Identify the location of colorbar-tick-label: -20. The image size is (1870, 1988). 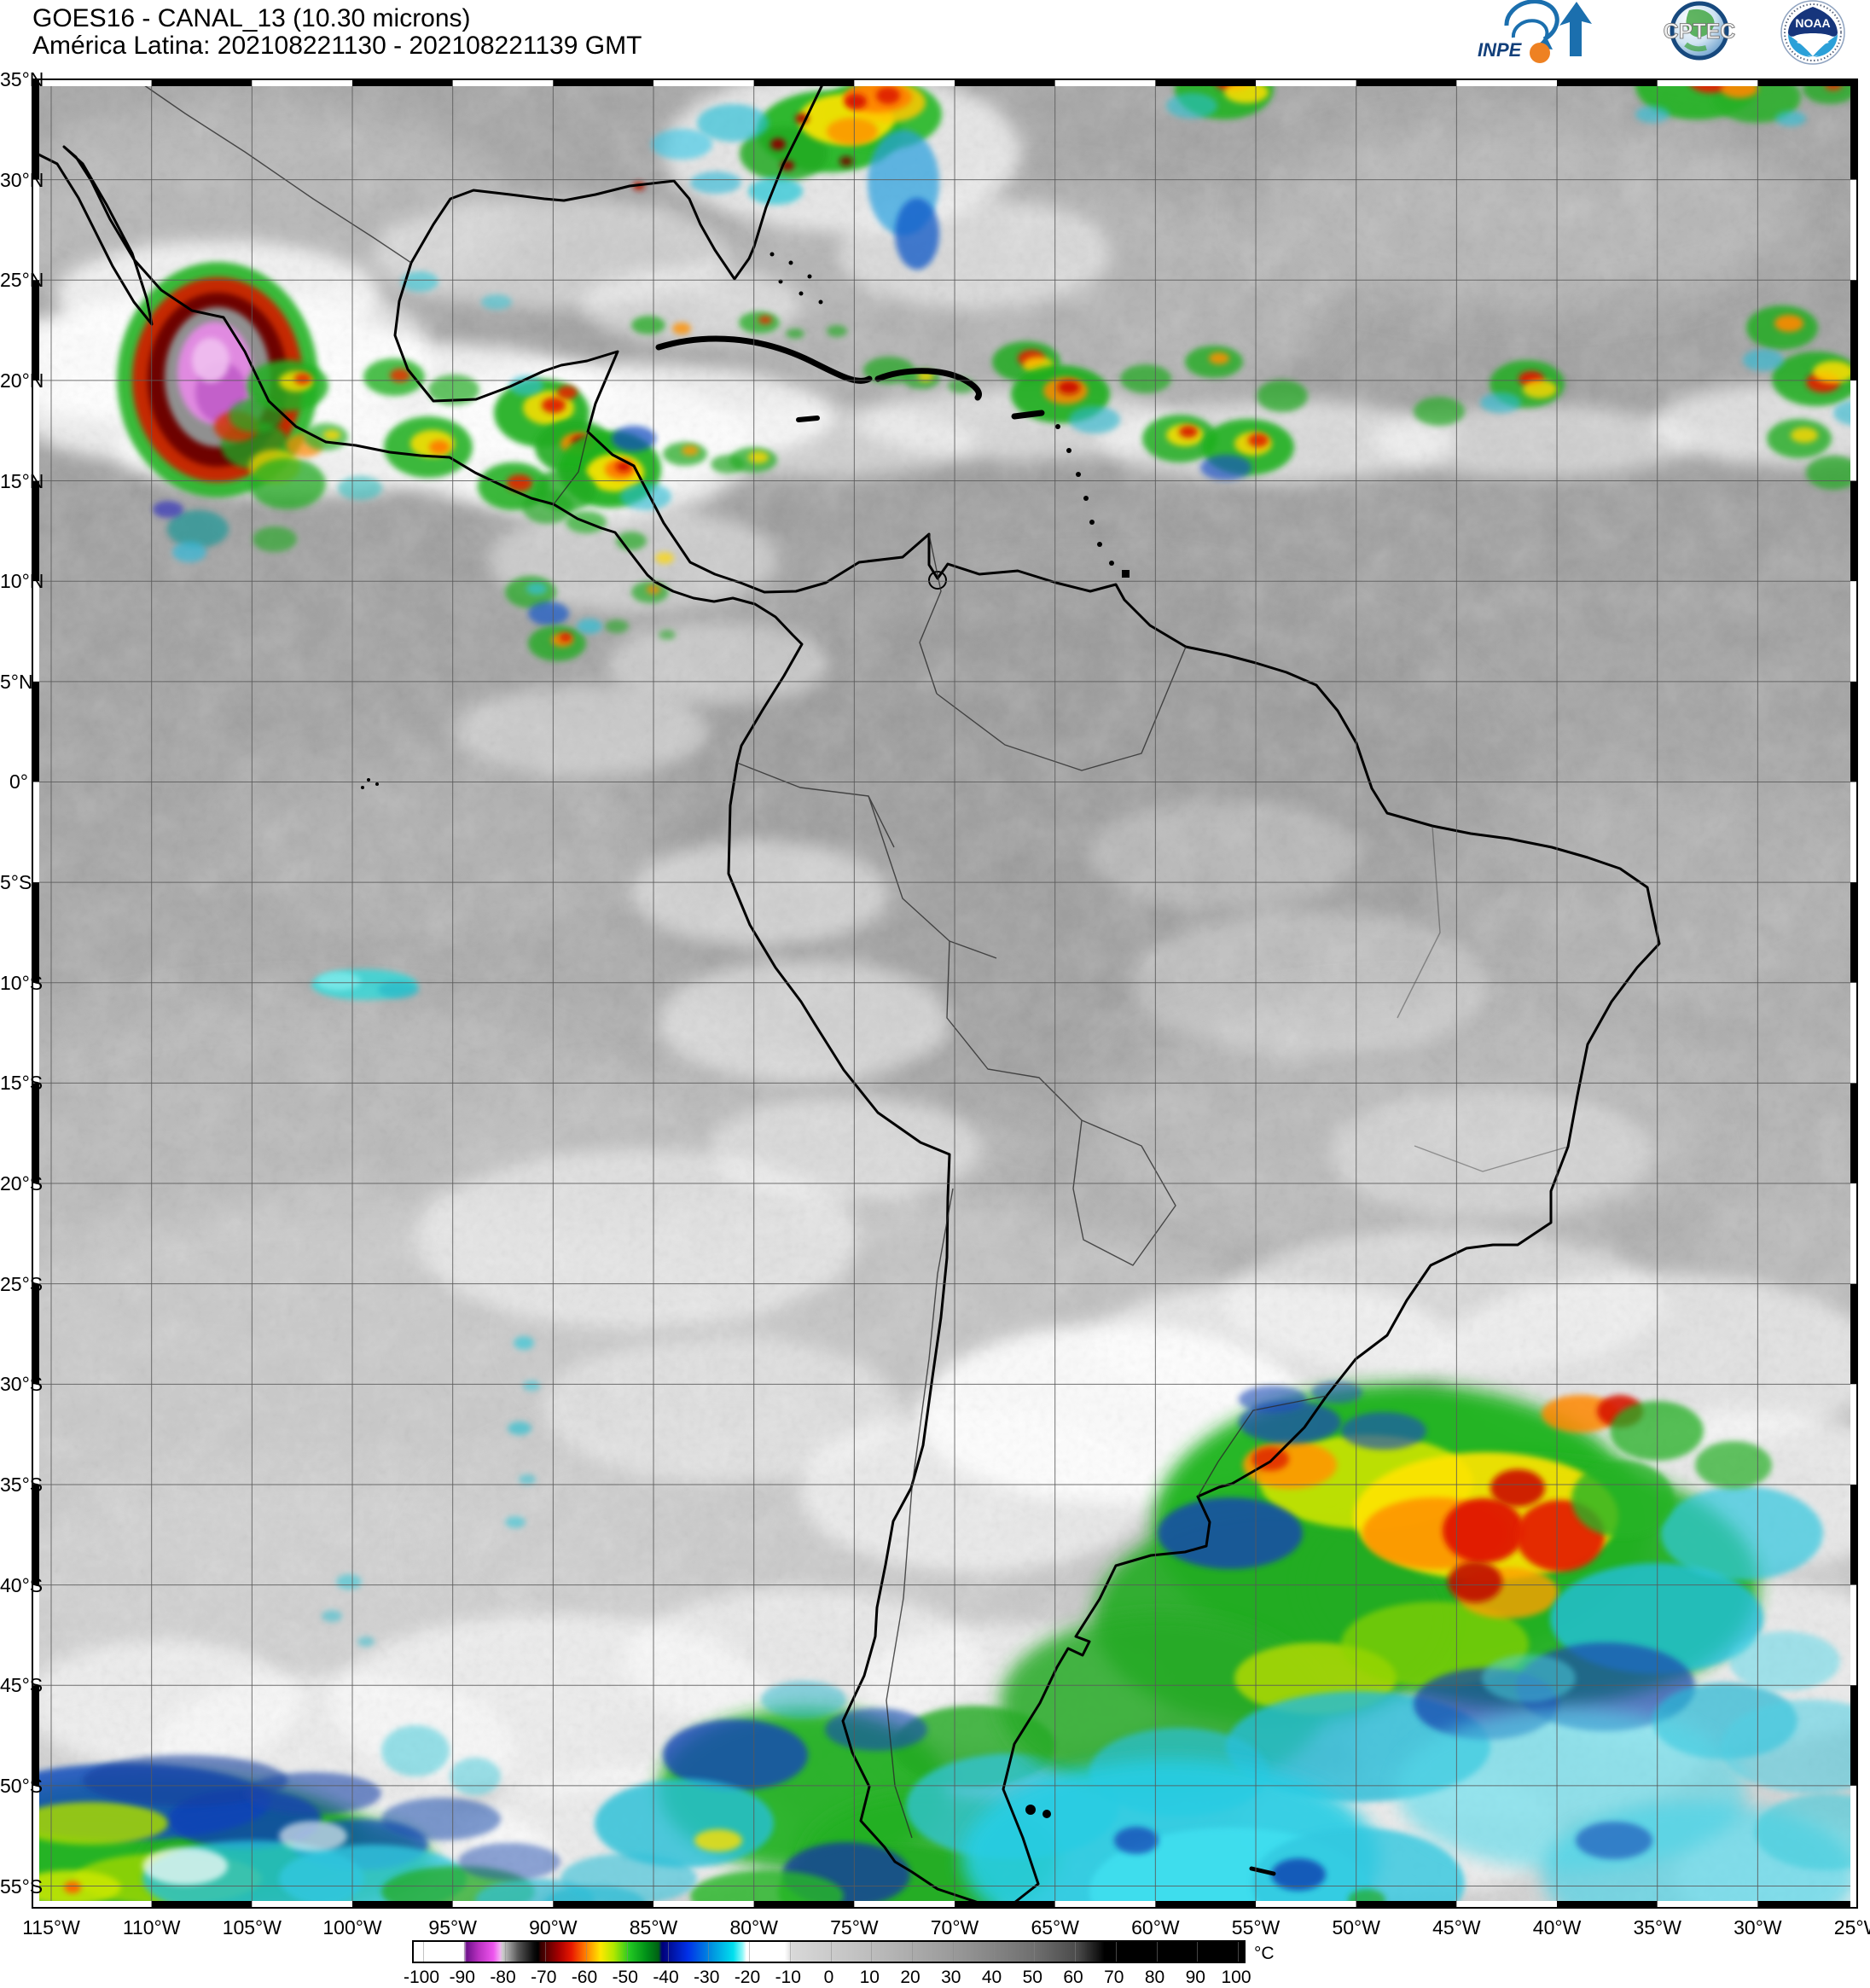
(747, 1977).